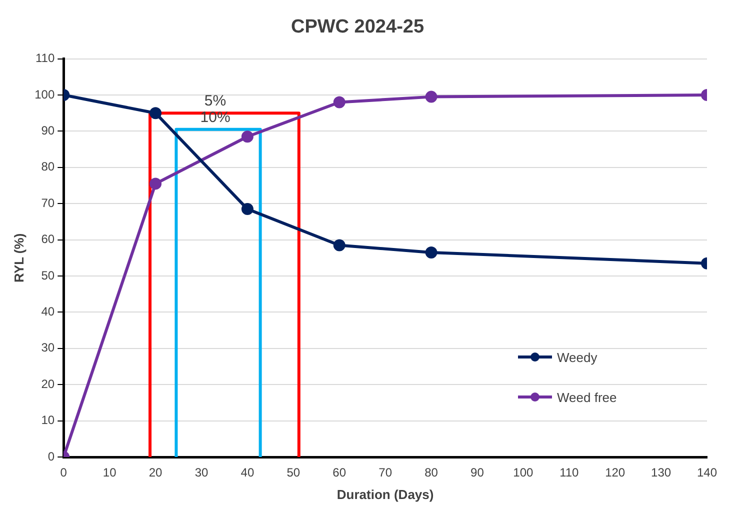 The height and width of the screenshot is (515, 731). I want to click on y-tick-label: 90, so click(48, 131).